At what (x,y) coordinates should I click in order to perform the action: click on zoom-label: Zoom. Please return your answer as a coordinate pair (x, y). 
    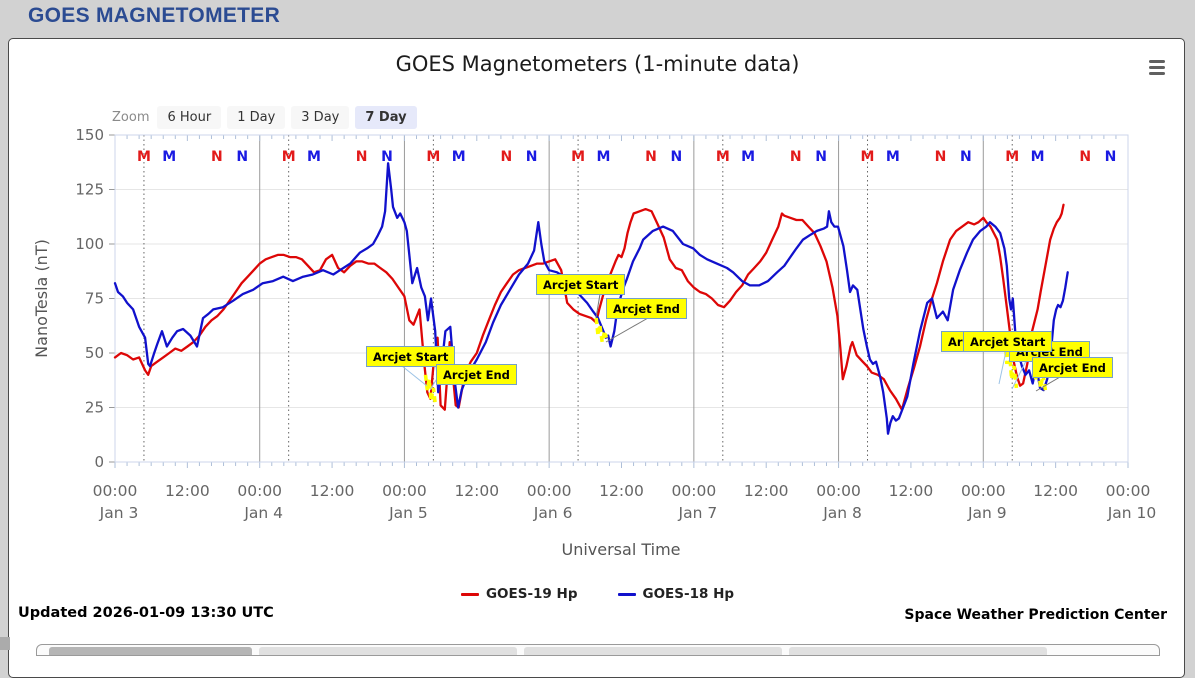
    Looking at the image, I should click on (131, 117).